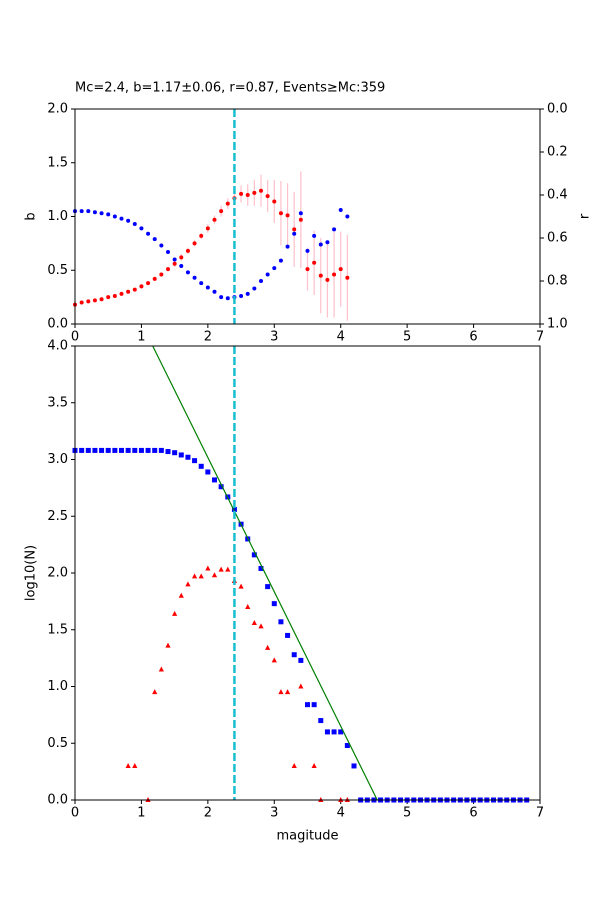 The height and width of the screenshot is (904, 600). Describe the element at coordinates (57, 162) in the screenshot. I see `y-tick-label: 1.5` at that location.